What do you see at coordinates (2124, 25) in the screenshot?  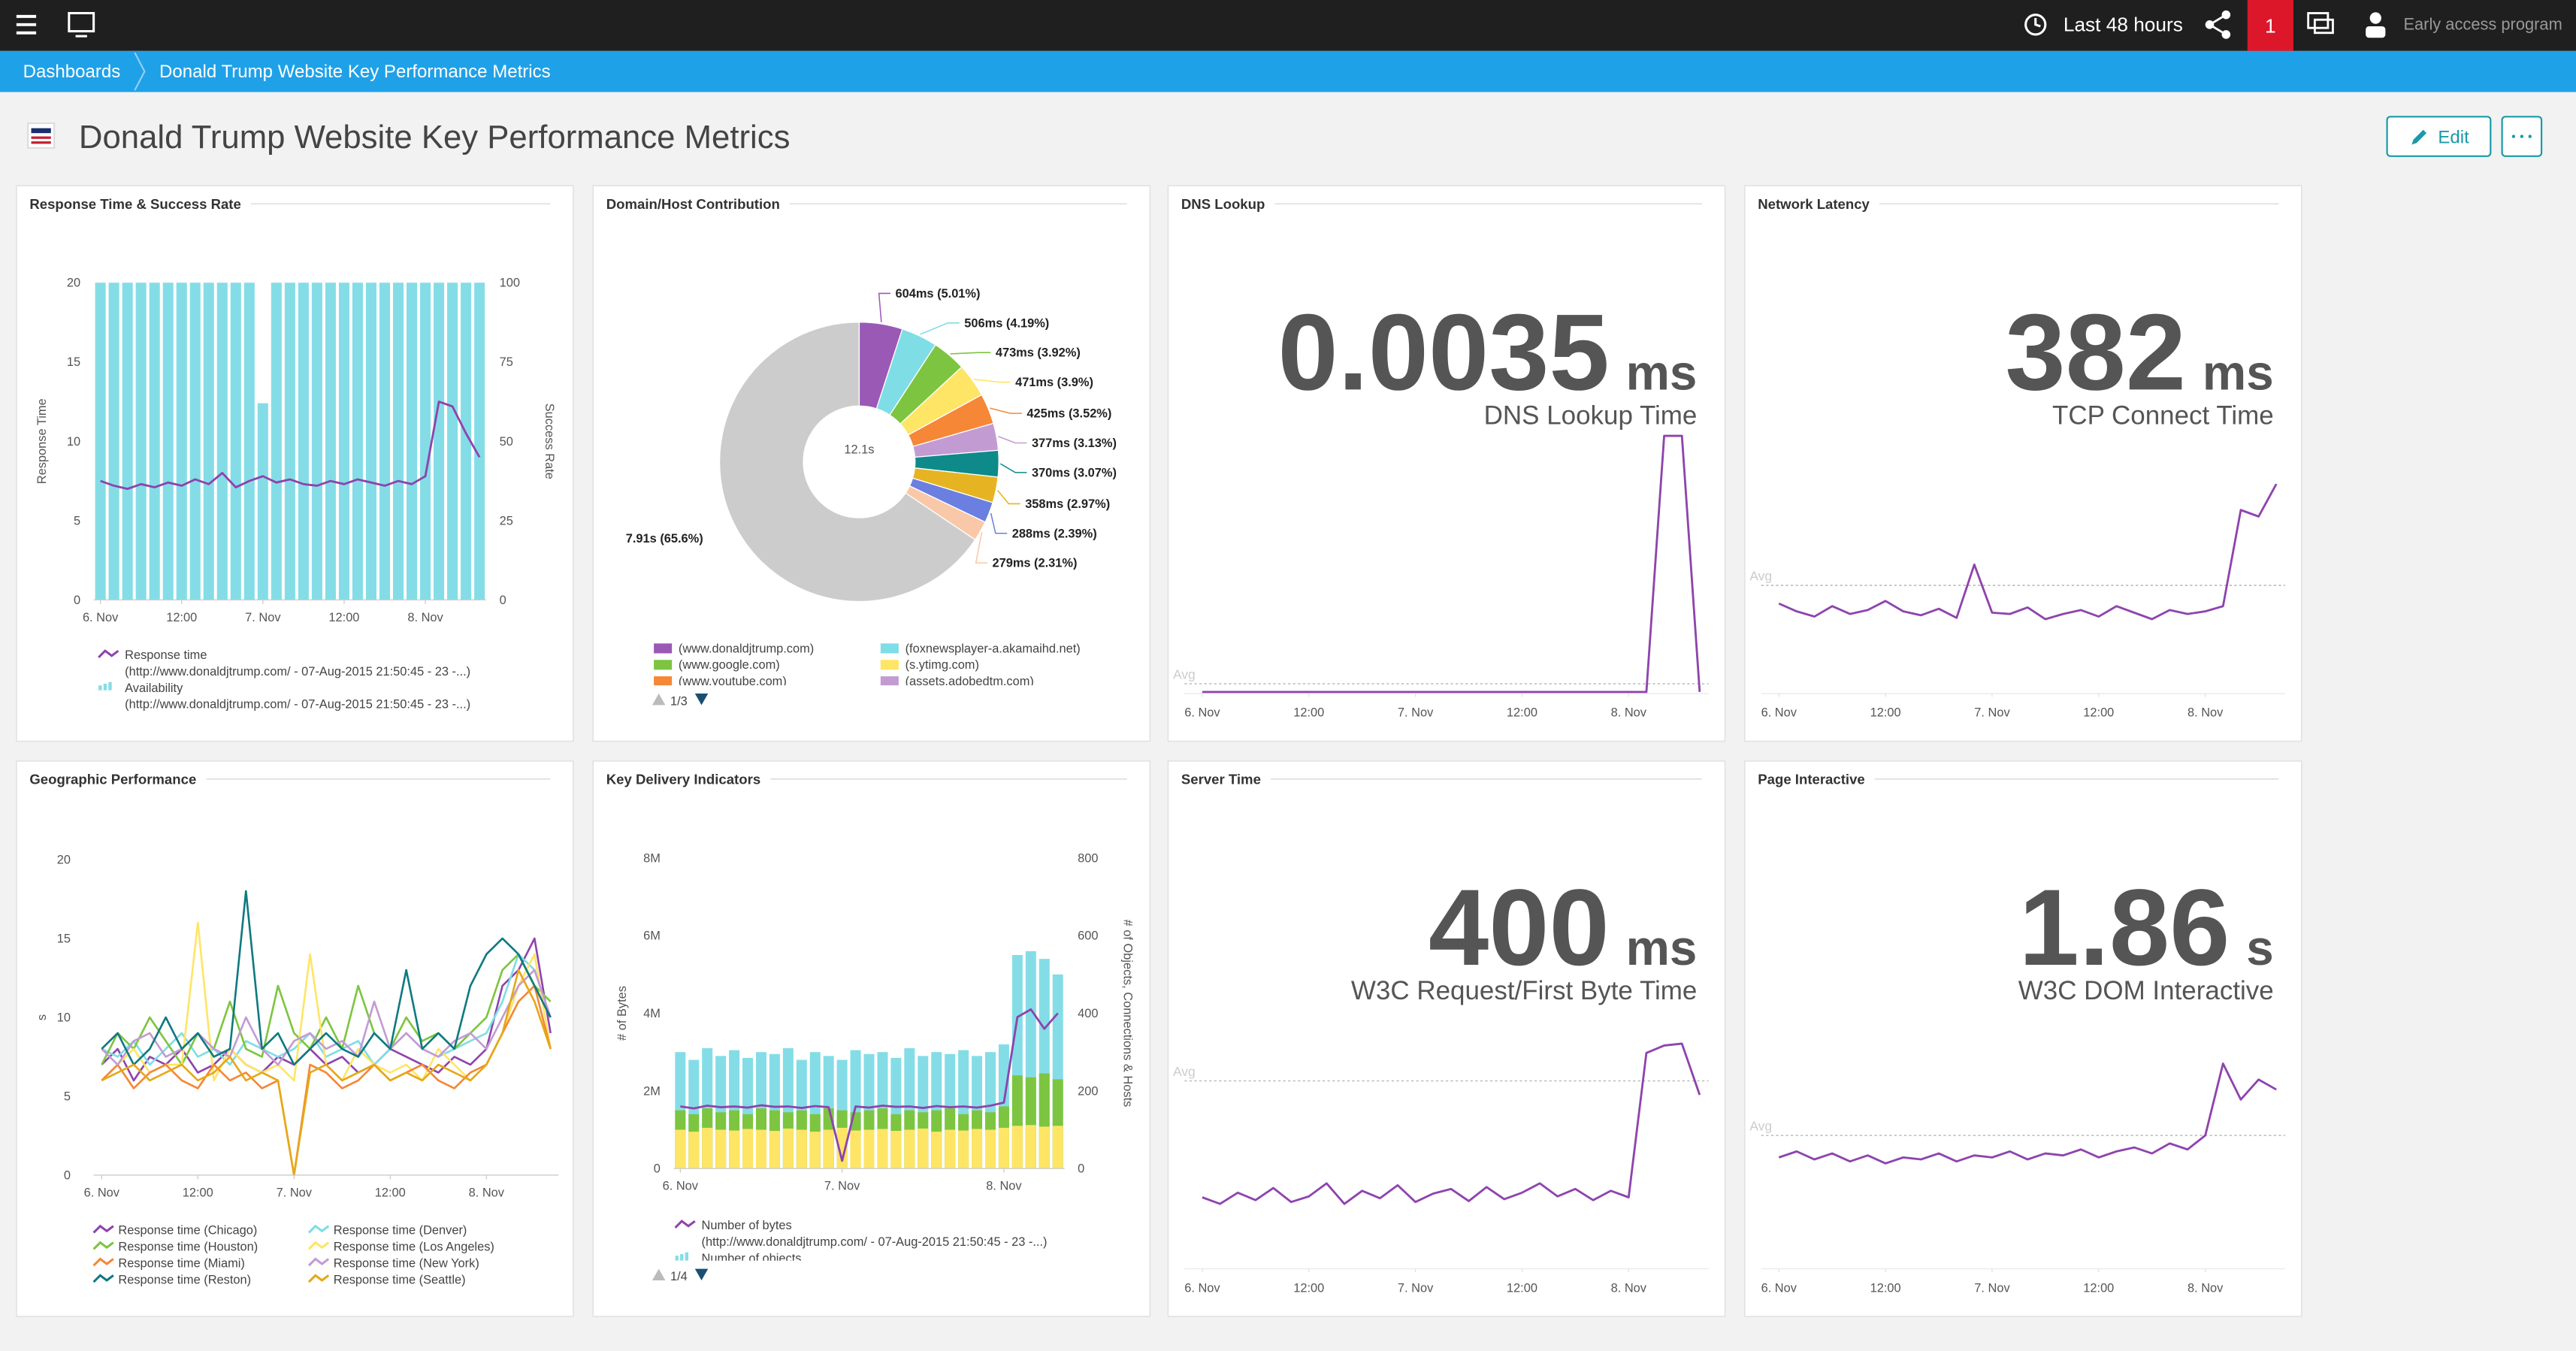 I see `timeframe: Last 48 hours` at bounding box center [2124, 25].